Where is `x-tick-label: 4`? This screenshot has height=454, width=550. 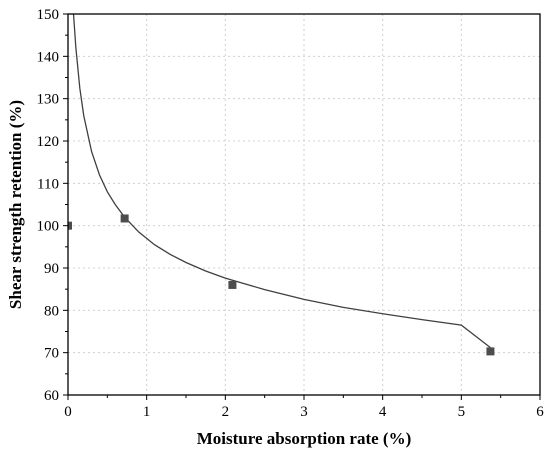
x-tick-label: 4 is located at coordinates (383, 412).